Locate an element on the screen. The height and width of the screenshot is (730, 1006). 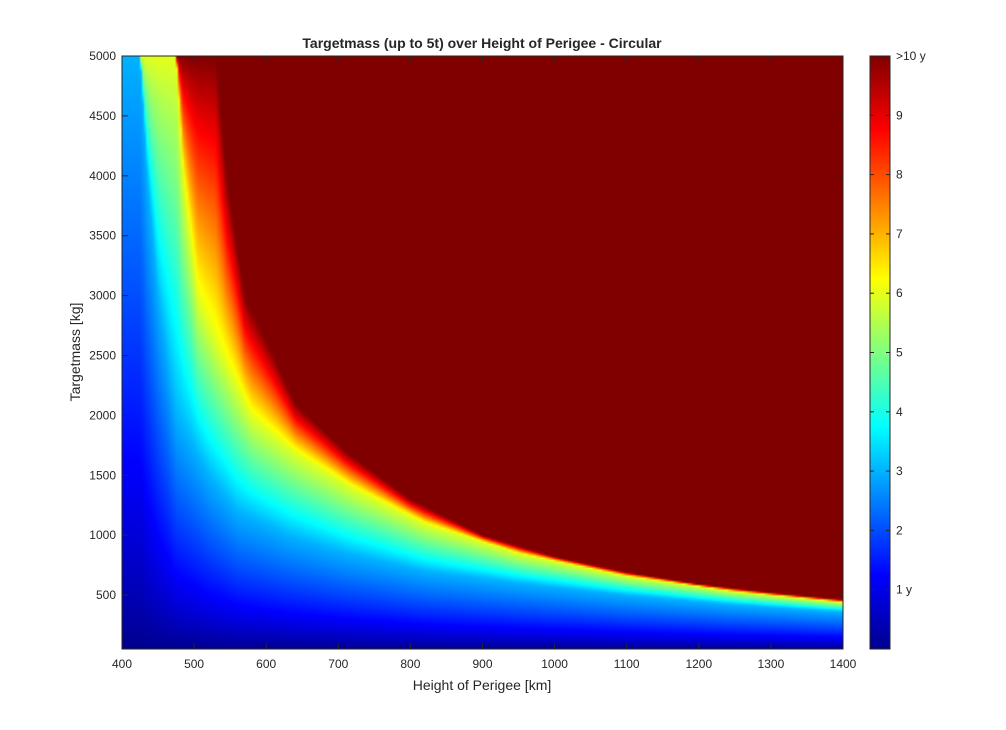
y-tick-label: 3000 is located at coordinates (102, 296).